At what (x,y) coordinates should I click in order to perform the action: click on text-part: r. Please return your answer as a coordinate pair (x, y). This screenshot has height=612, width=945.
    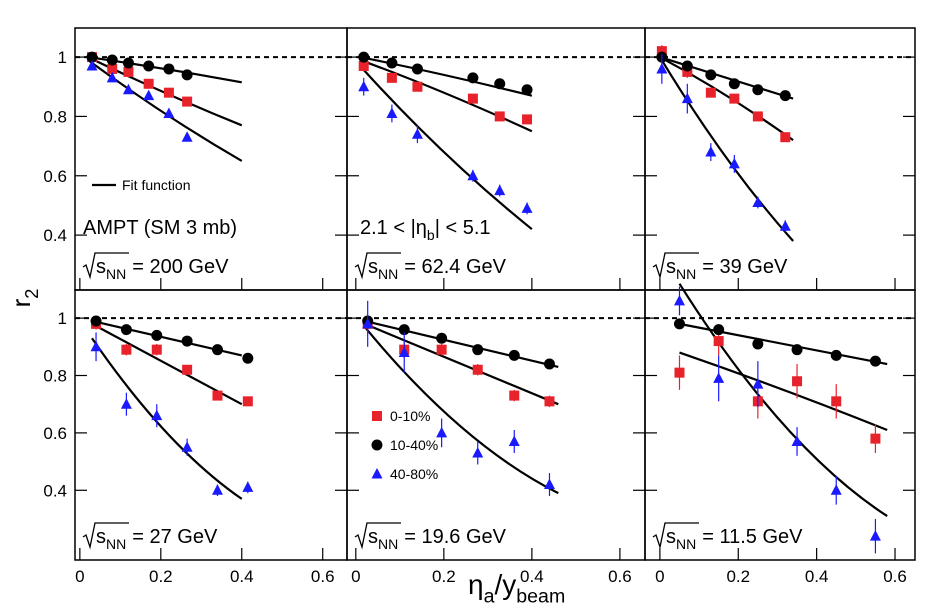
    Looking at the image, I should click on (21, 302).